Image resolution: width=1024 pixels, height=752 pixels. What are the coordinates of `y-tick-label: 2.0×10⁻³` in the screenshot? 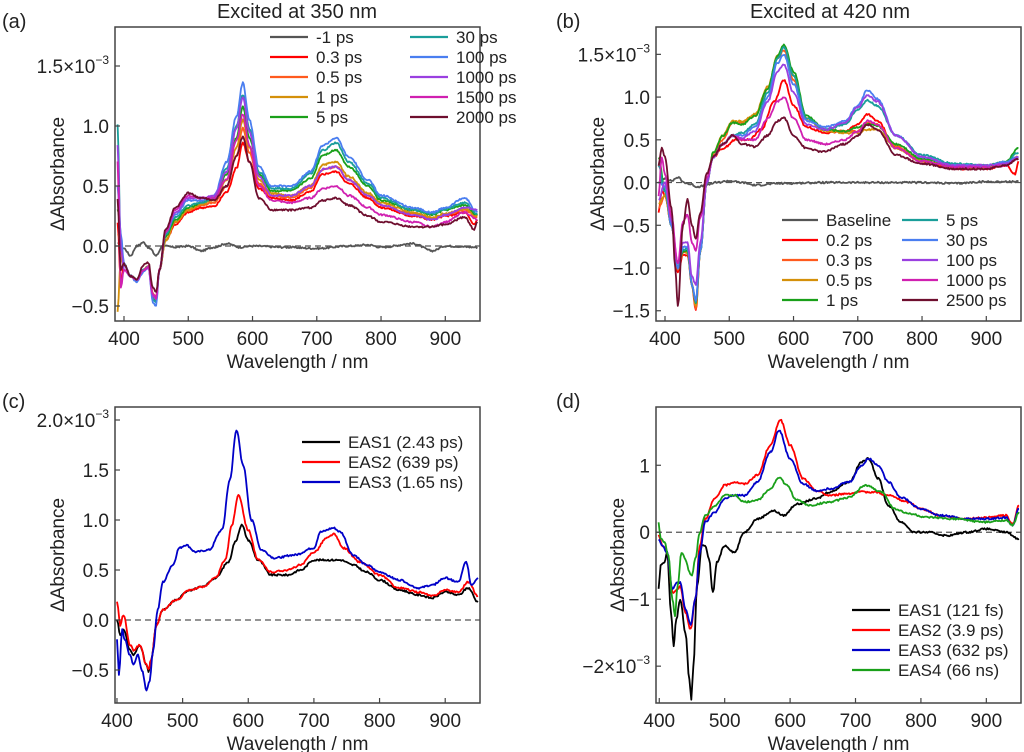 It's located at (73, 419).